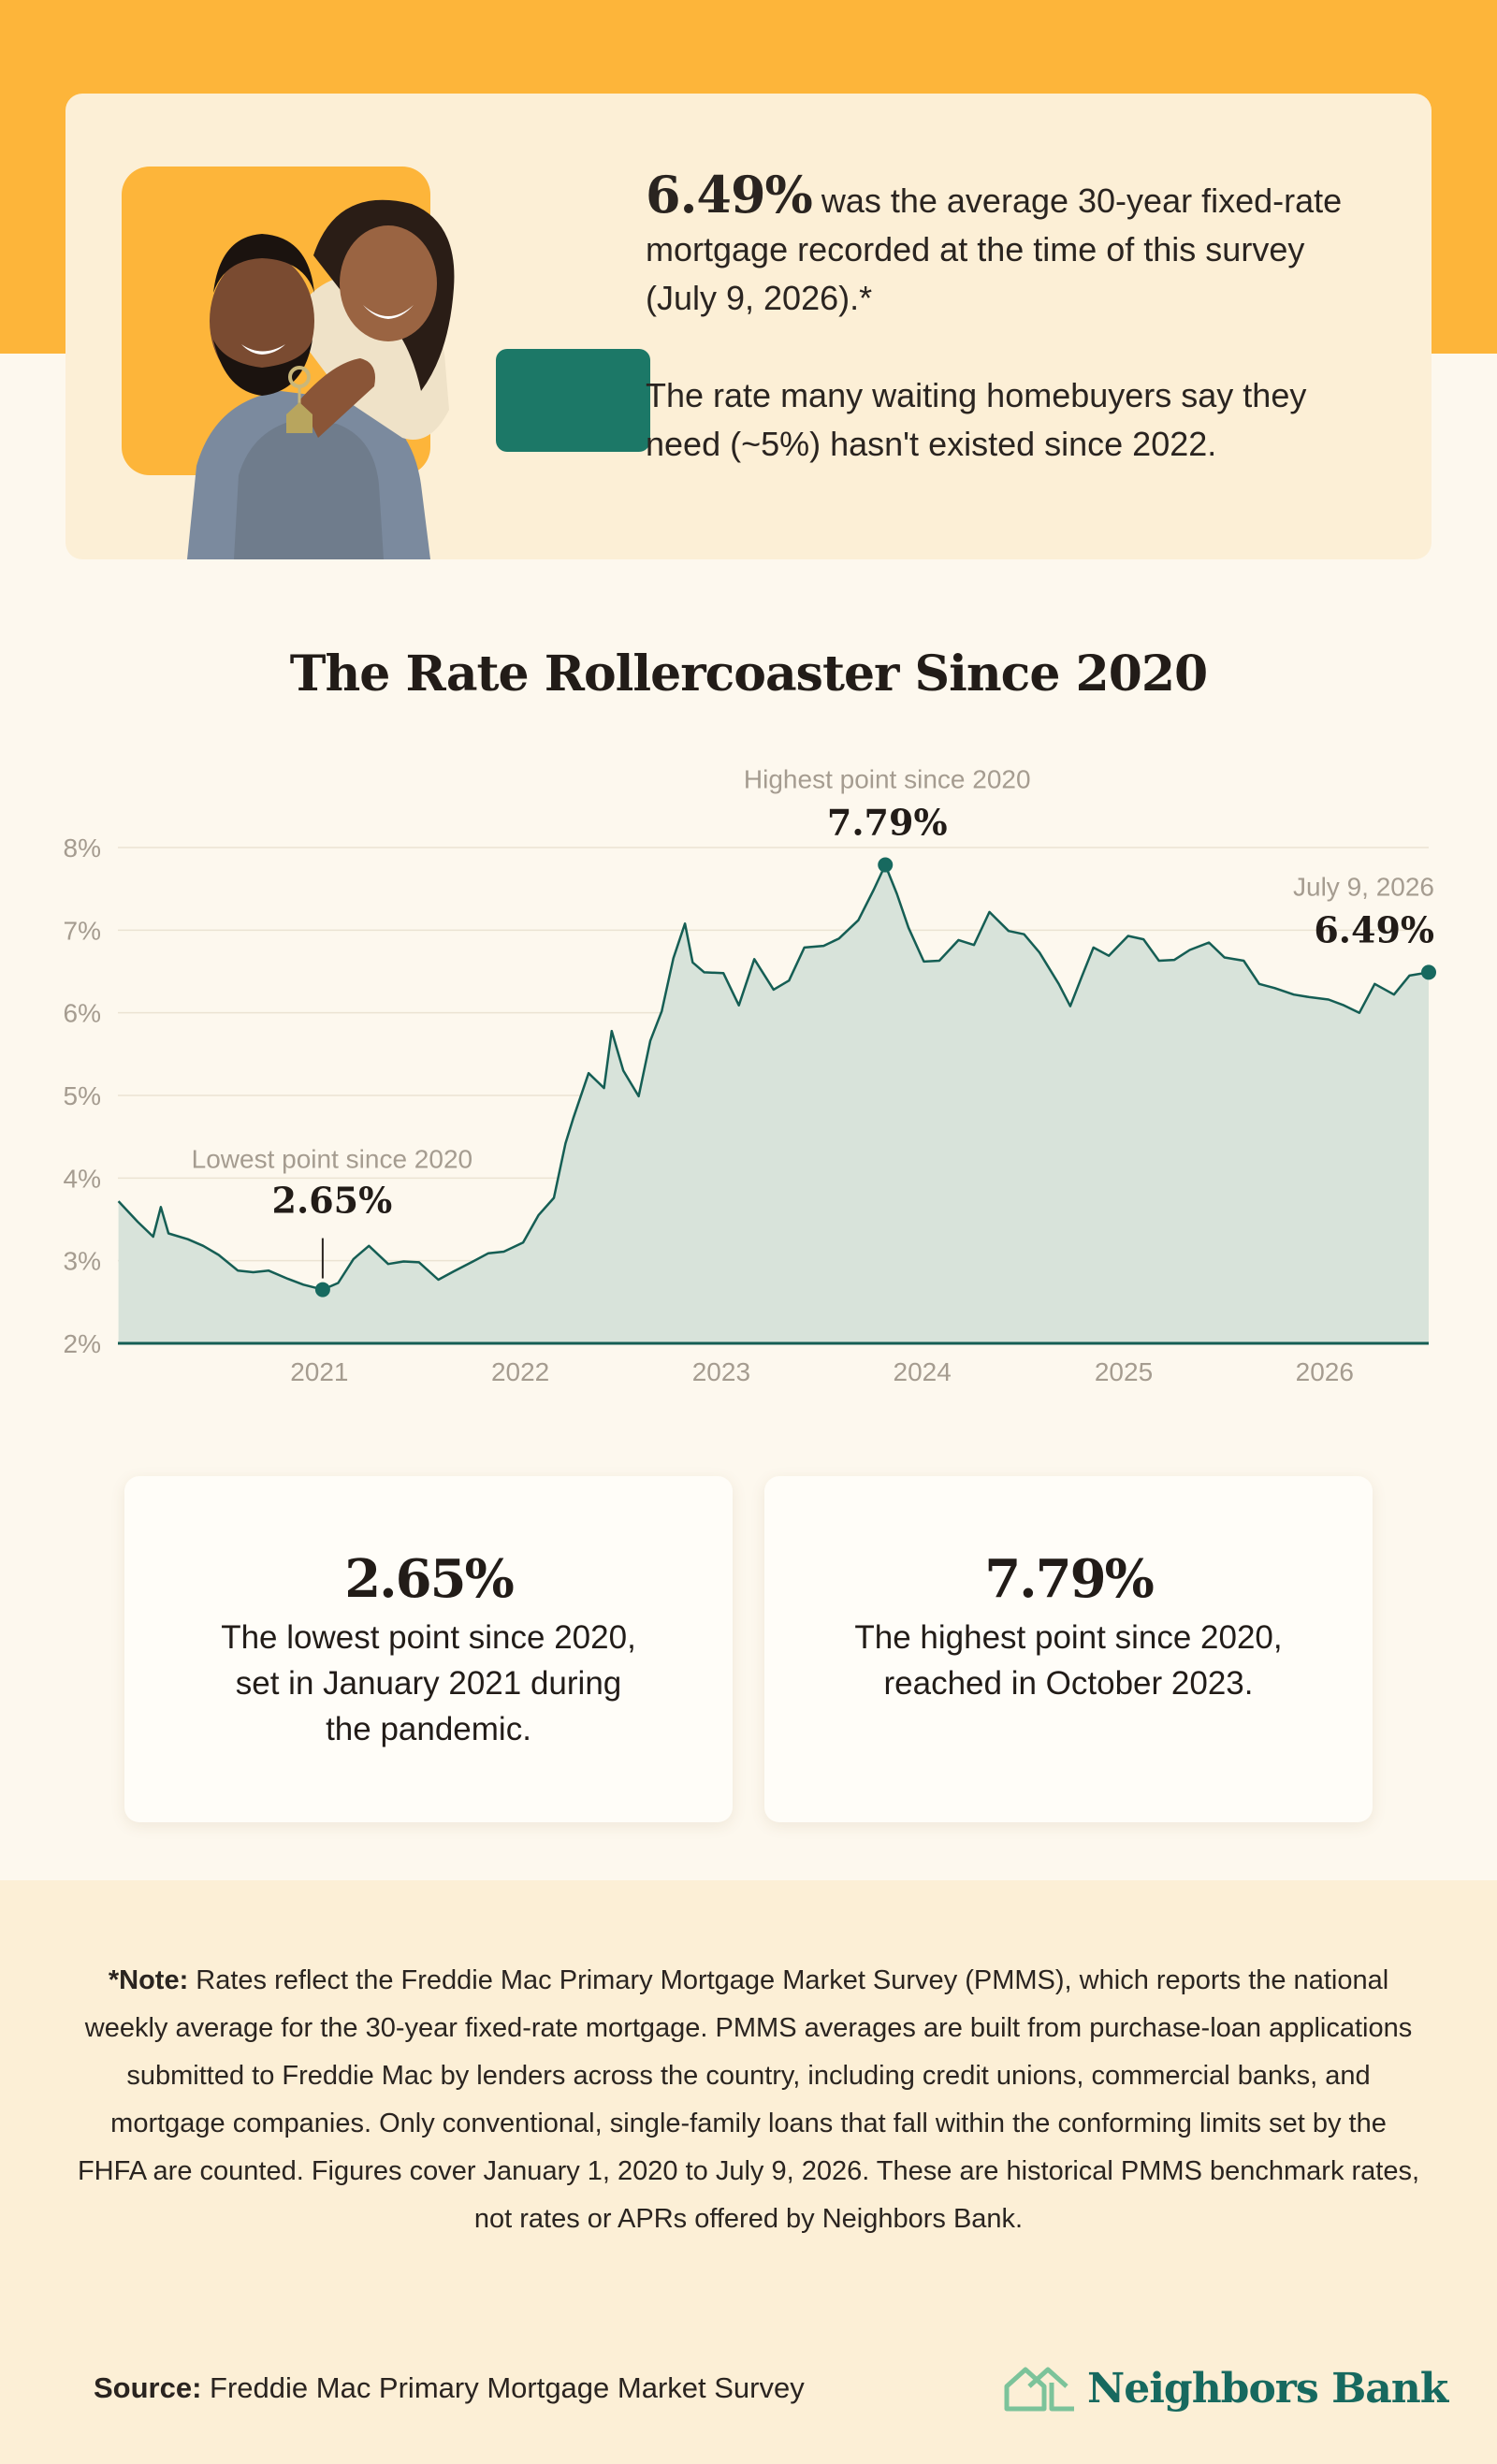 This screenshot has width=1497, height=2464. I want to click on brand-logo: Neighbors Bank, so click(1225, 2388).